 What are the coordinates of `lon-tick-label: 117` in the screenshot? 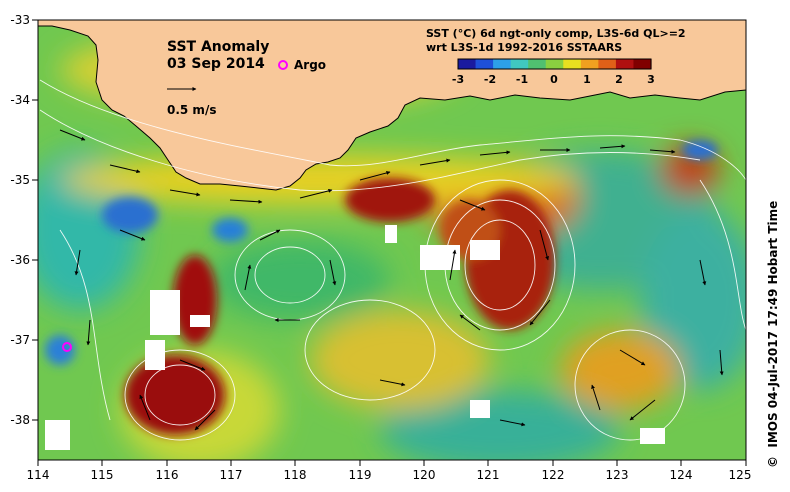 It's located at (231, 475).